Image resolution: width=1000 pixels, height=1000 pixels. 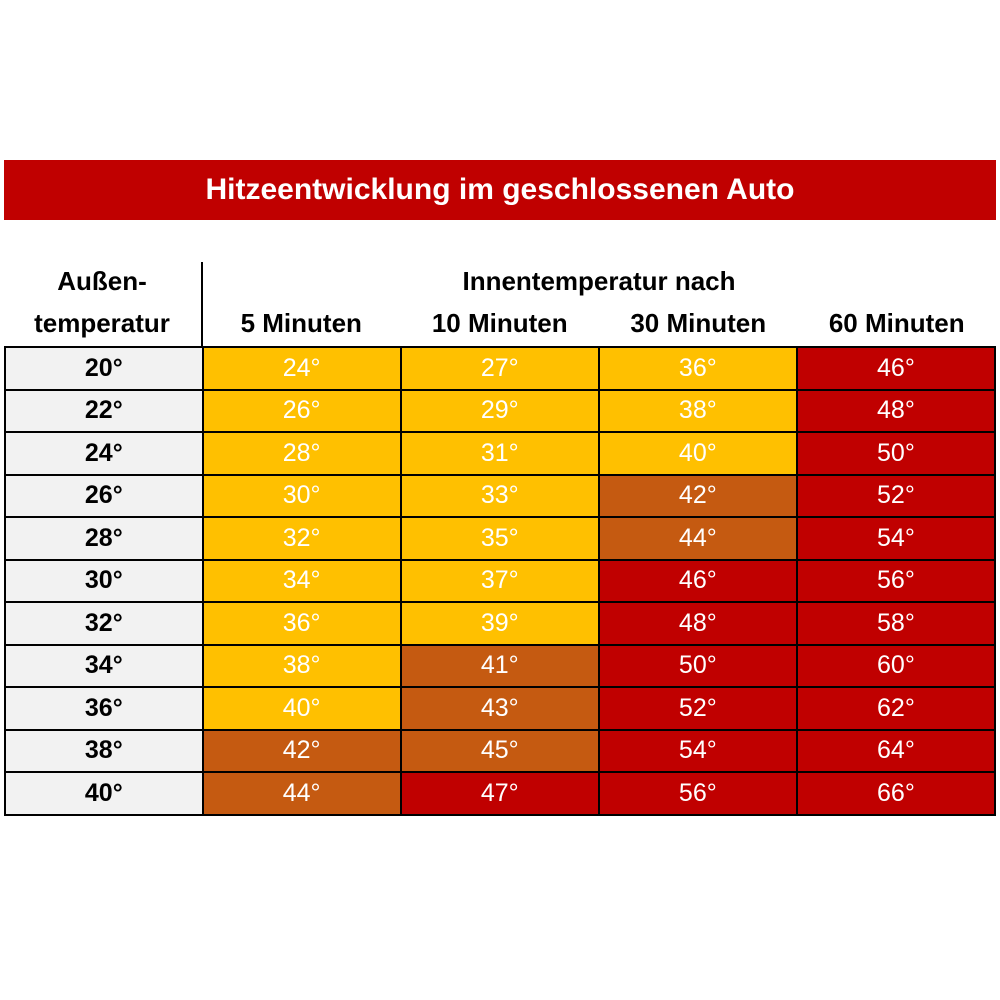 I want to click on column-header: 60 Minuten, so click(x=896, y=323).